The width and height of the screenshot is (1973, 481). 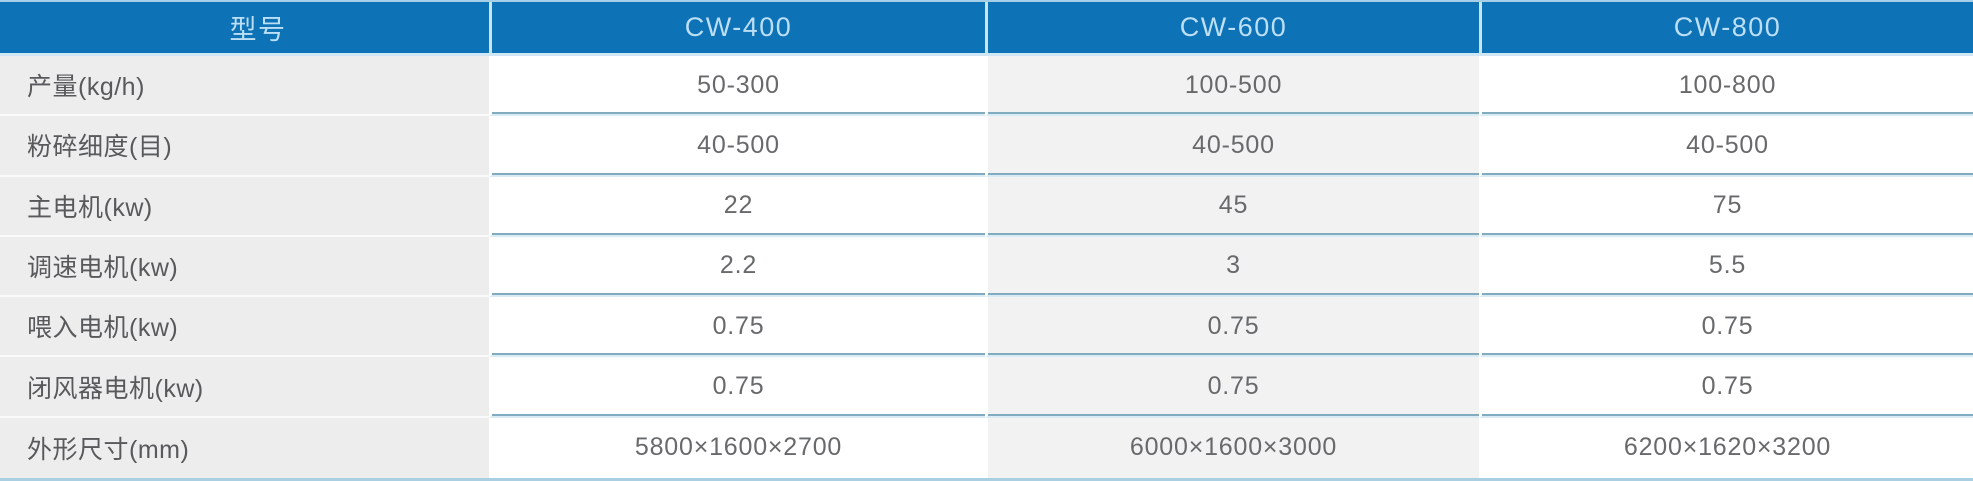 I want to click on table-row: 主电机(kw) 22 45 75, so click(x=986, y=206).